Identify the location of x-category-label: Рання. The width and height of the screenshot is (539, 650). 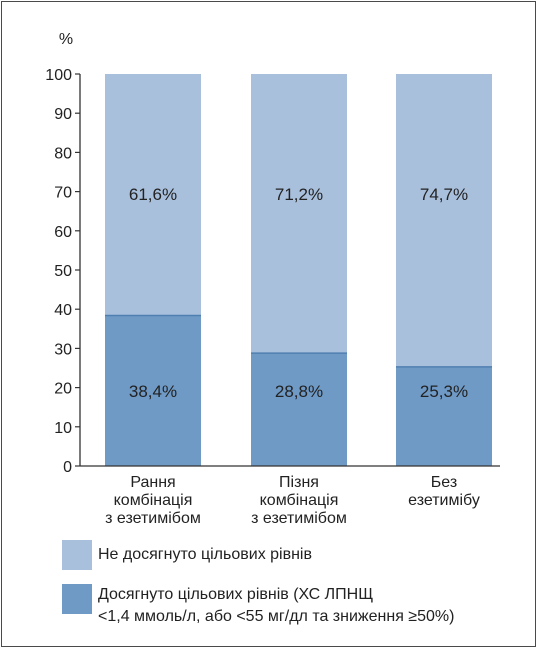
(152, 482).